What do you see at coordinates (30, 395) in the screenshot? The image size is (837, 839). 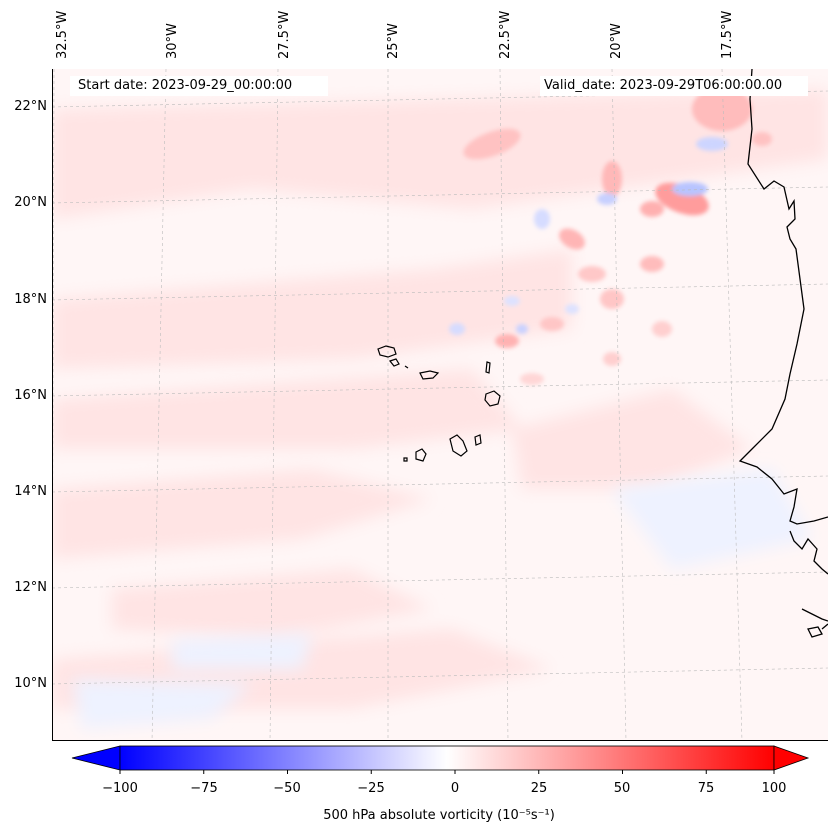 I see `lat-label-16n: 16°N` at bounding box center [30, 395].